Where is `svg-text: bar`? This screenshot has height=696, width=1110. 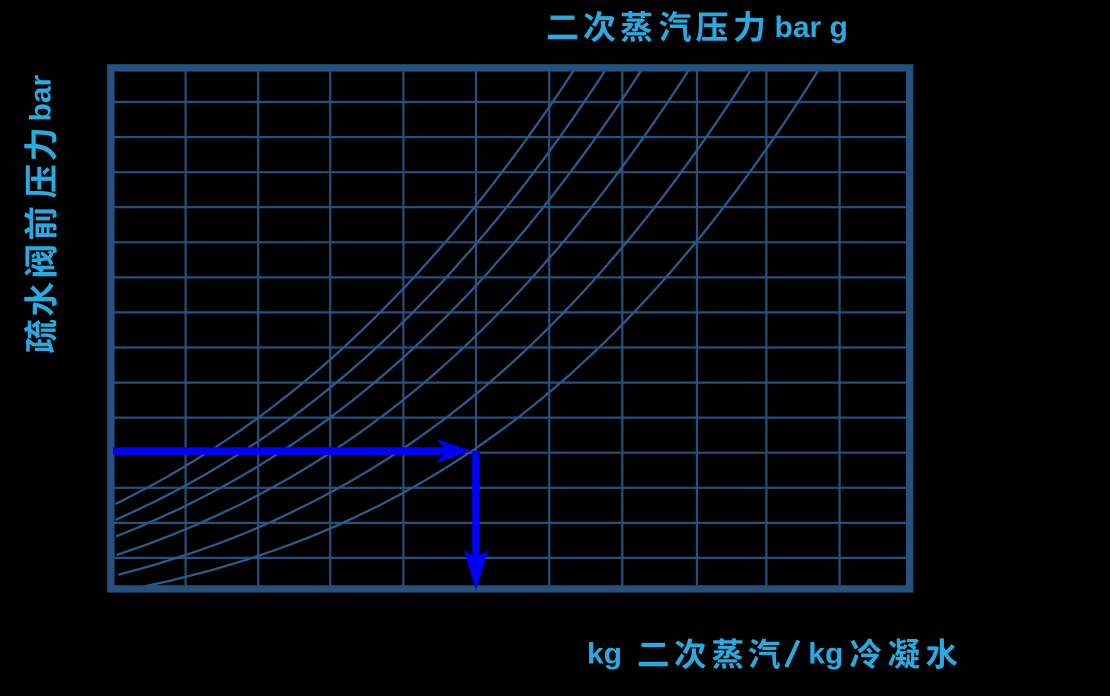
svg-text: bar is located at coordinates (41, 97).